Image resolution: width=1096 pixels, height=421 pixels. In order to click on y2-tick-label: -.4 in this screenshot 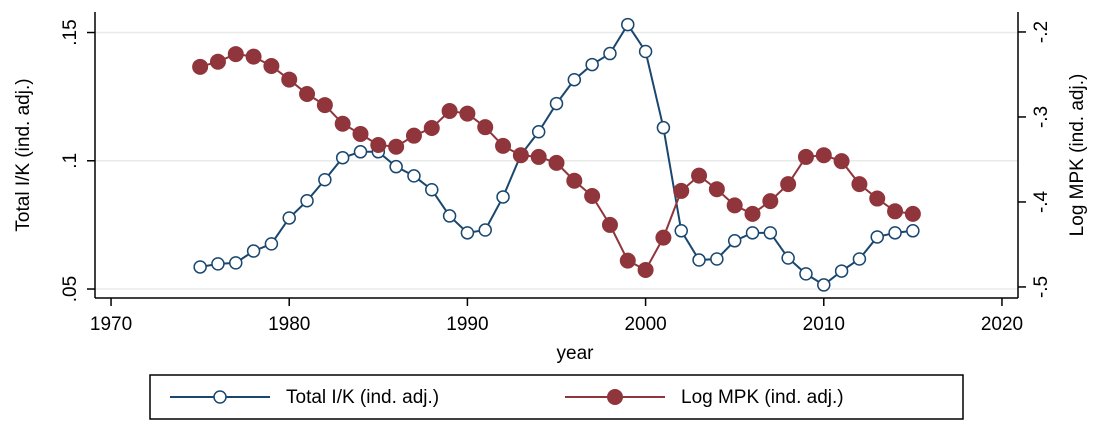, I will do `click(1041, 201)`.